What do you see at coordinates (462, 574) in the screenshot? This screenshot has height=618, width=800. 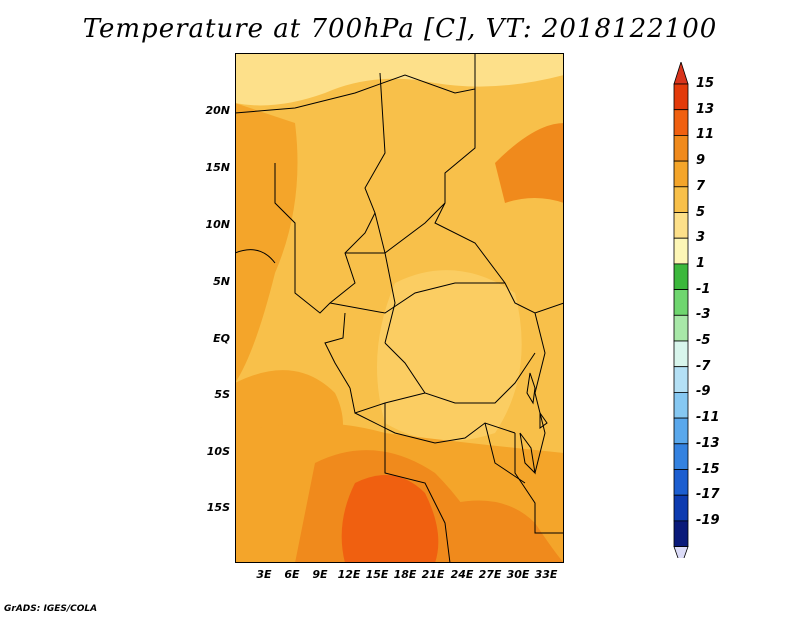 I see `x-tick-24e: 24E` at bounding box center [462, 574].